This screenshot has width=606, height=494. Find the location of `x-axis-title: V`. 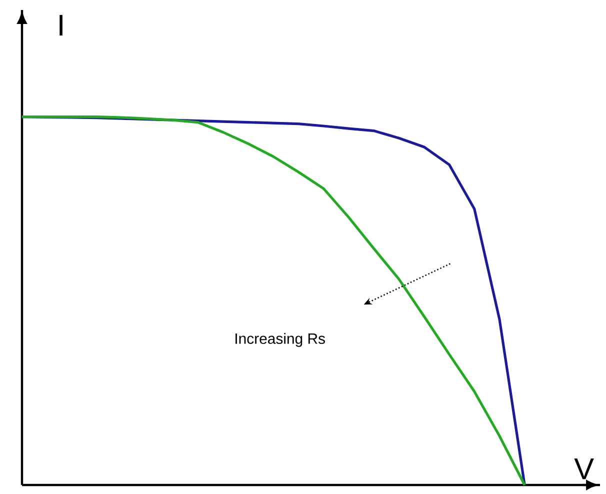

x-axis-title: V is located at coordinates (584, 469).